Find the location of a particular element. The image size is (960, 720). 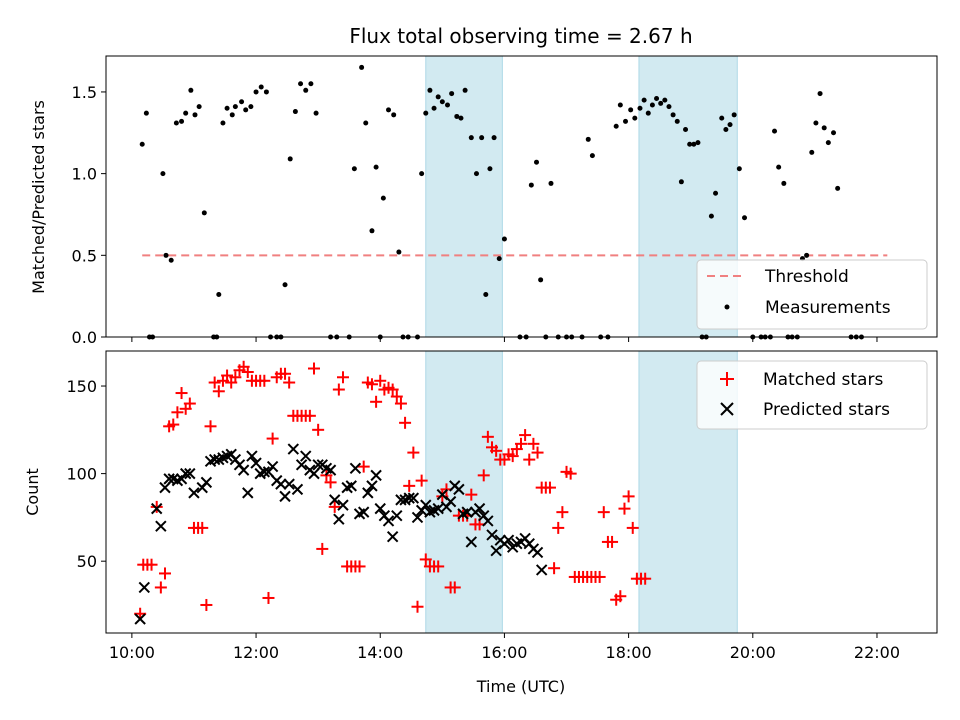

y-tick-label: 1.5 is located at coordinates (84, 92).